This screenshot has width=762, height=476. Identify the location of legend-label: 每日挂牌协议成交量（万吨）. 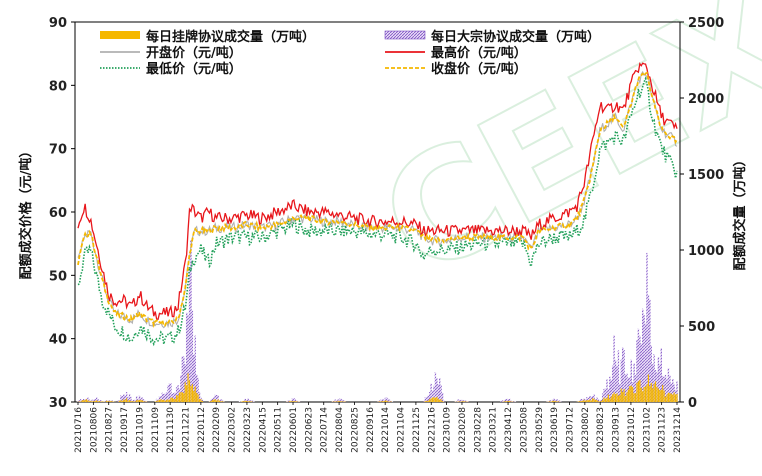
(230, 37).